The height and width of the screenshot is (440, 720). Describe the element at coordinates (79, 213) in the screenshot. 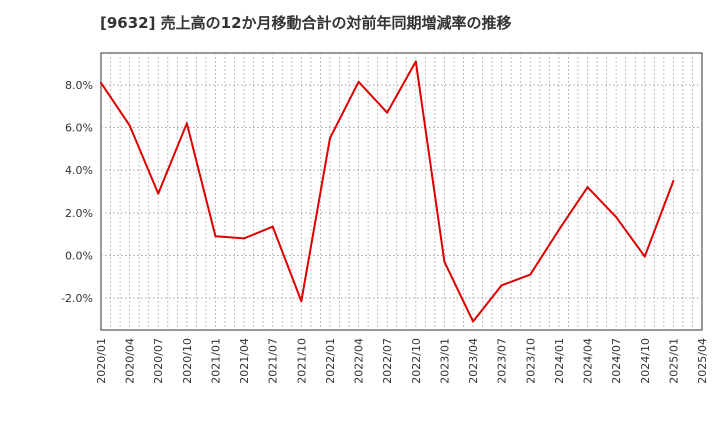

I see `y-tick-label: 2.0%` at that location.